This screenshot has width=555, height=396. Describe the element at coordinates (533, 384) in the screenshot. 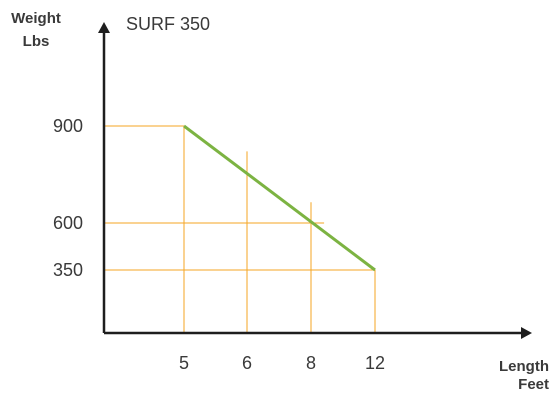

I see `x-axis-title-line-2: Feet` at that location.